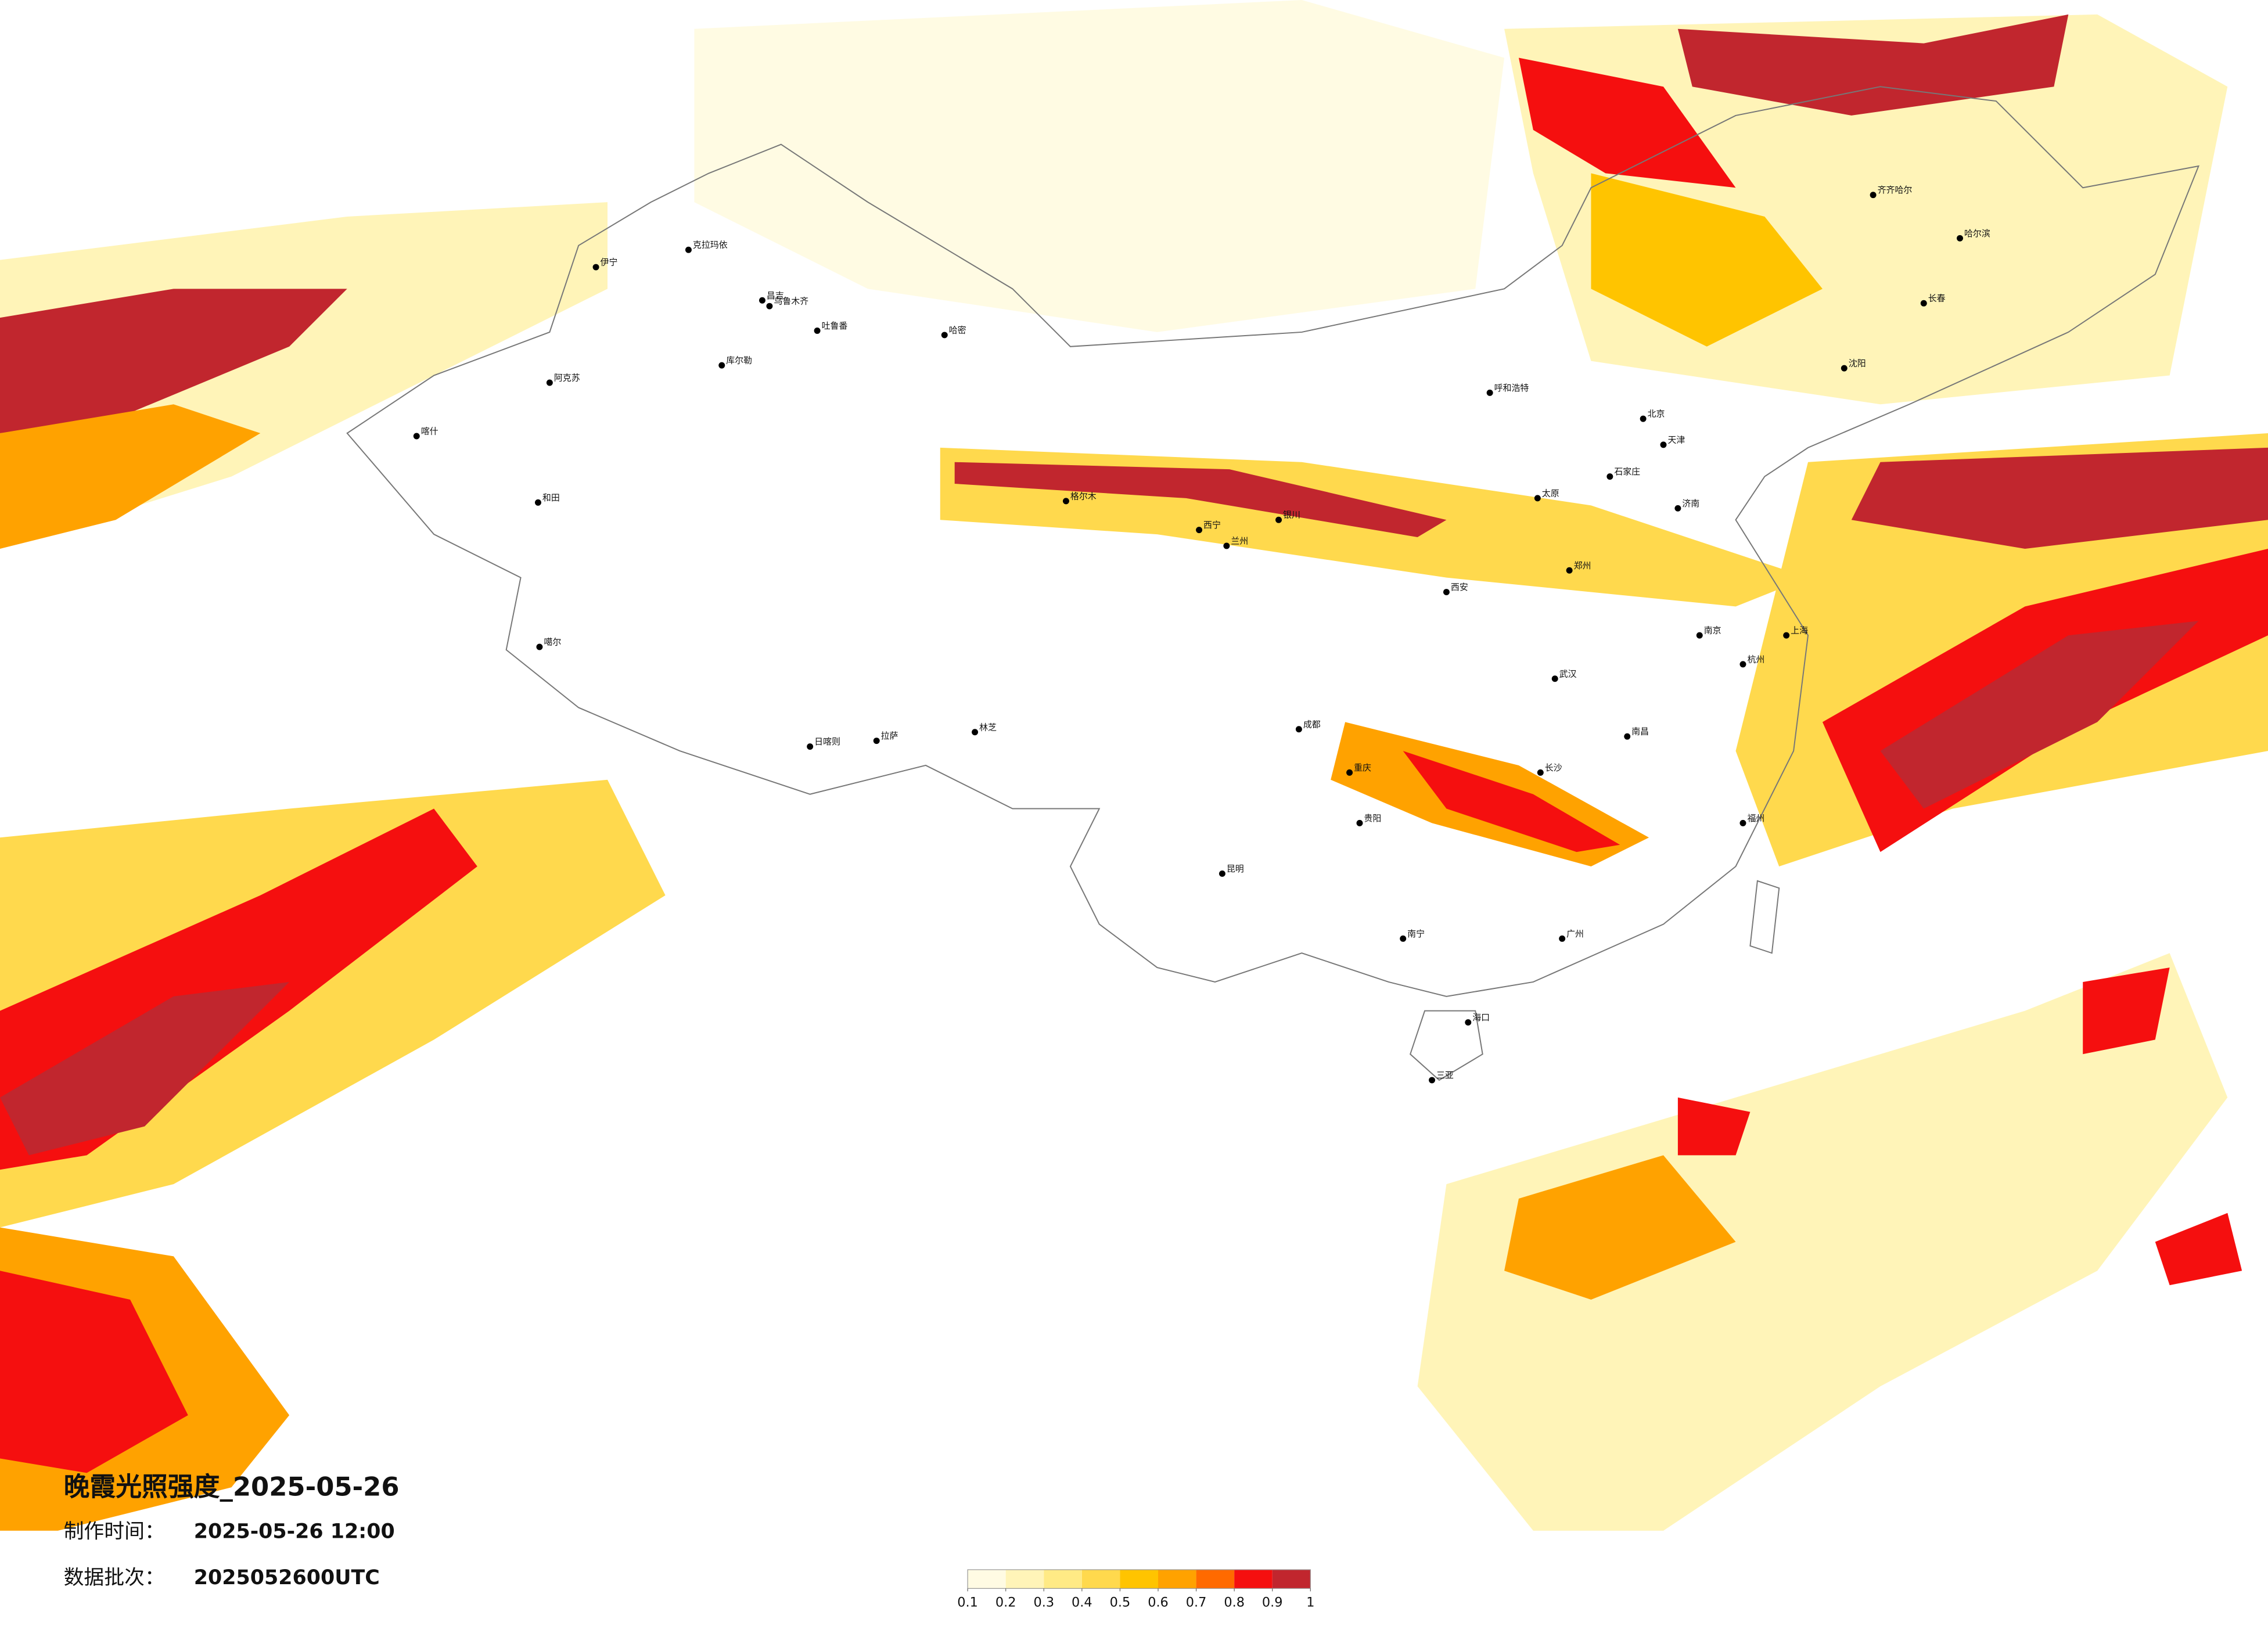 The image size is (2268, 1626). I want to click on colorbar-tick-label: 0.7, so click(1196, 1602).